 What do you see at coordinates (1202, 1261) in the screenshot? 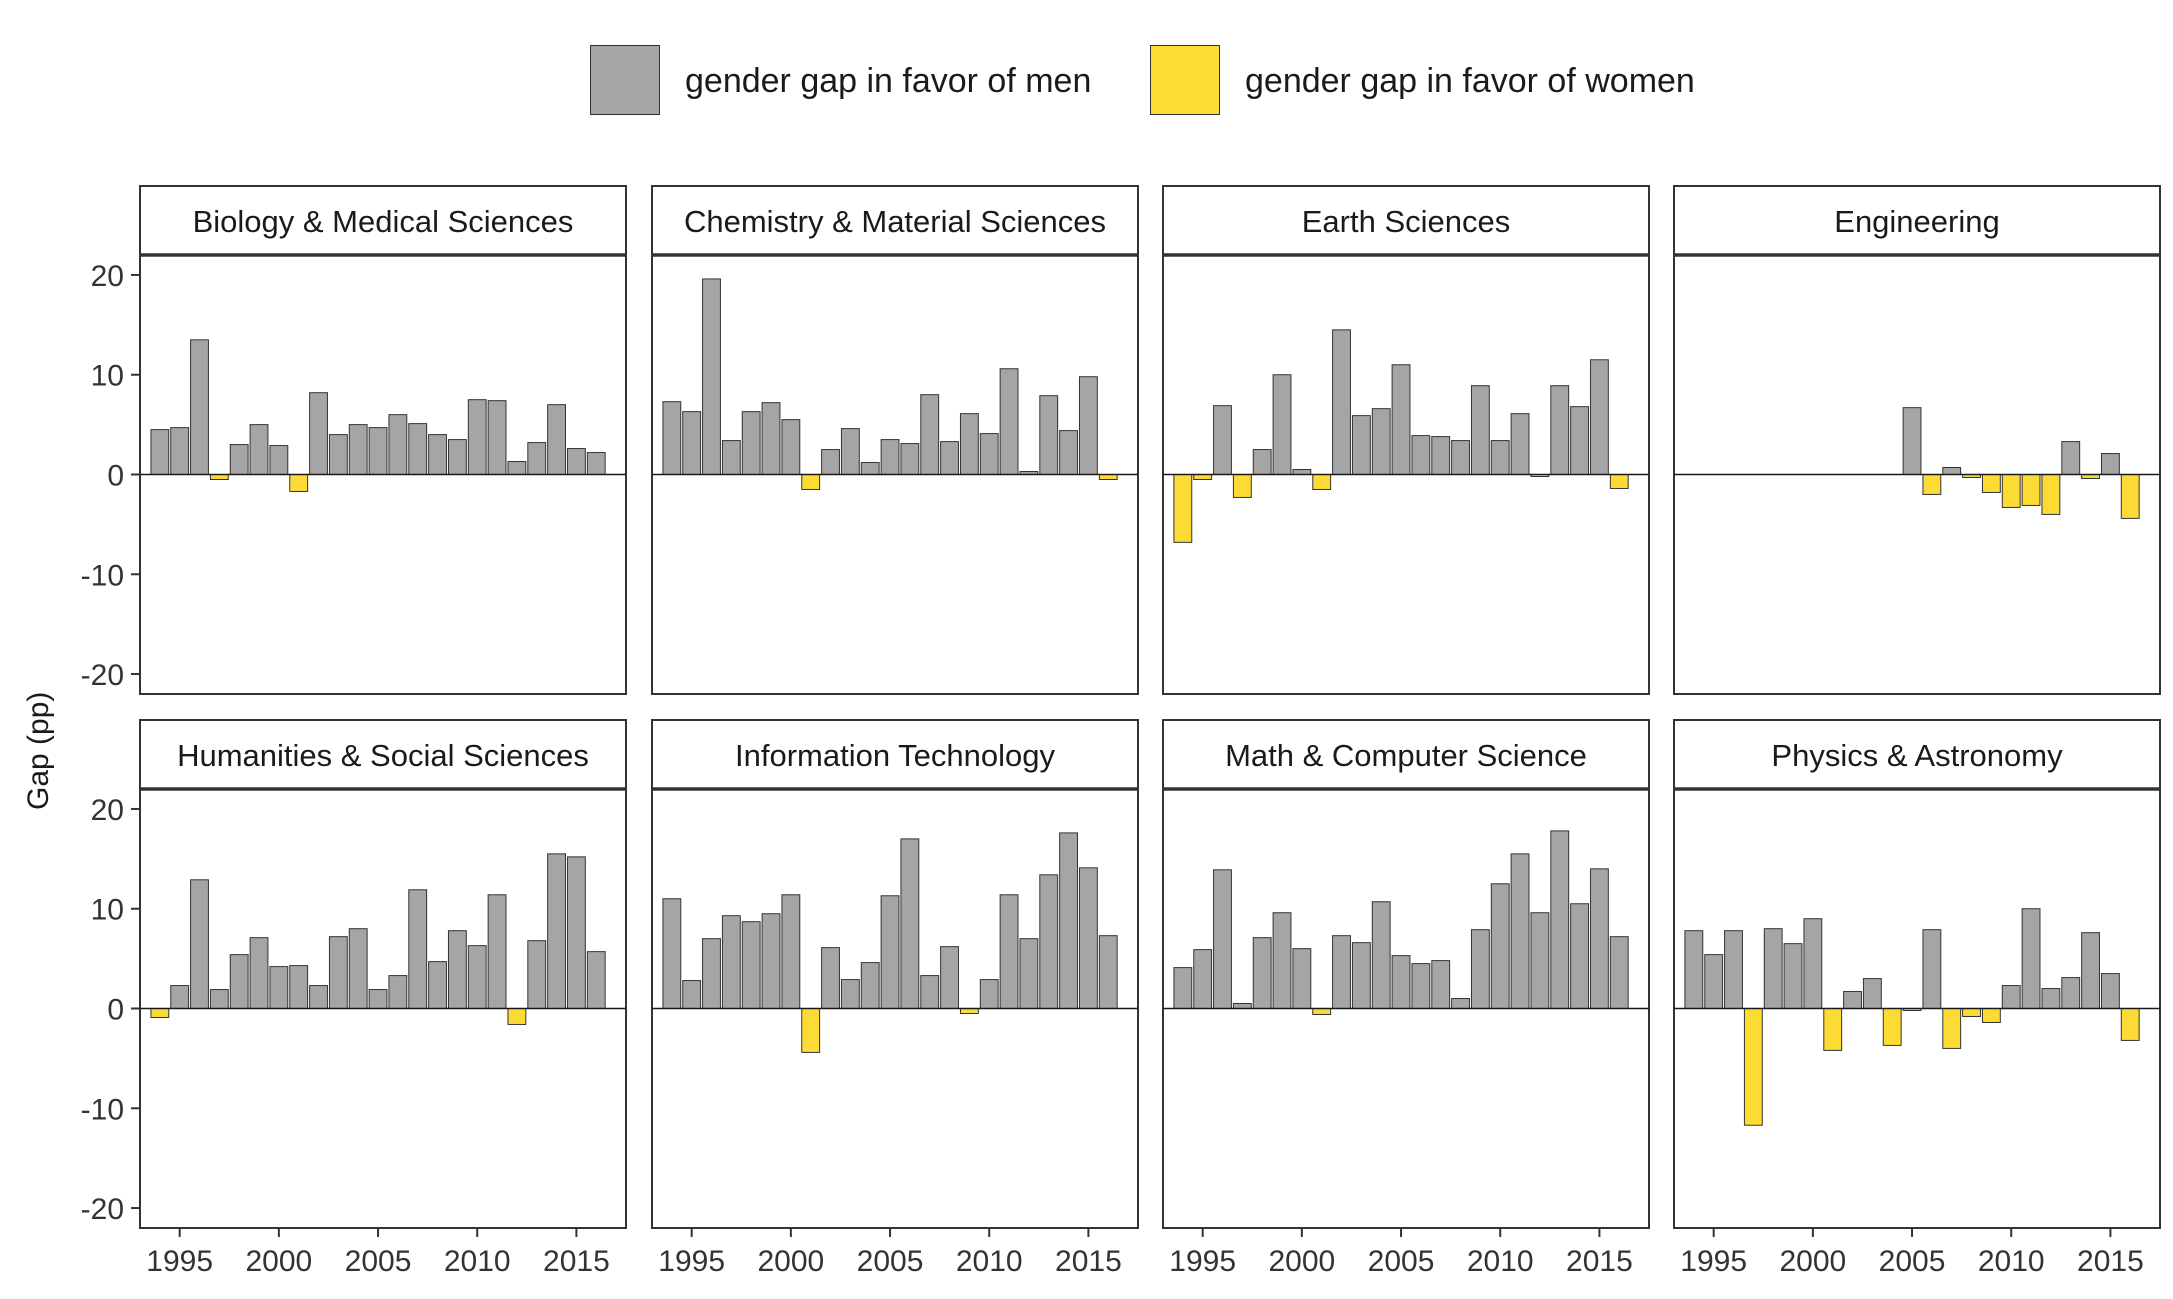
I see `x-tick-label: 1995` at bounding box center [1202, 1261].